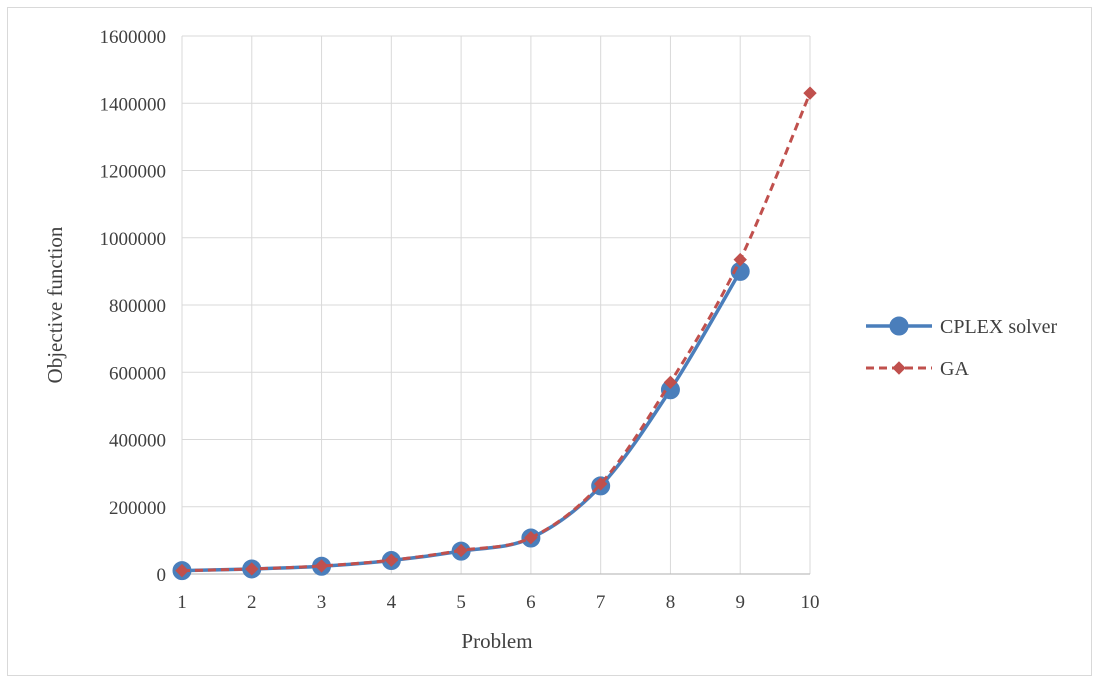 This screenshot has width=1099, height=684. Describe the element at coordinates (137, 373) in the screenshot. I see `y-tick-label: 600000` at that location.